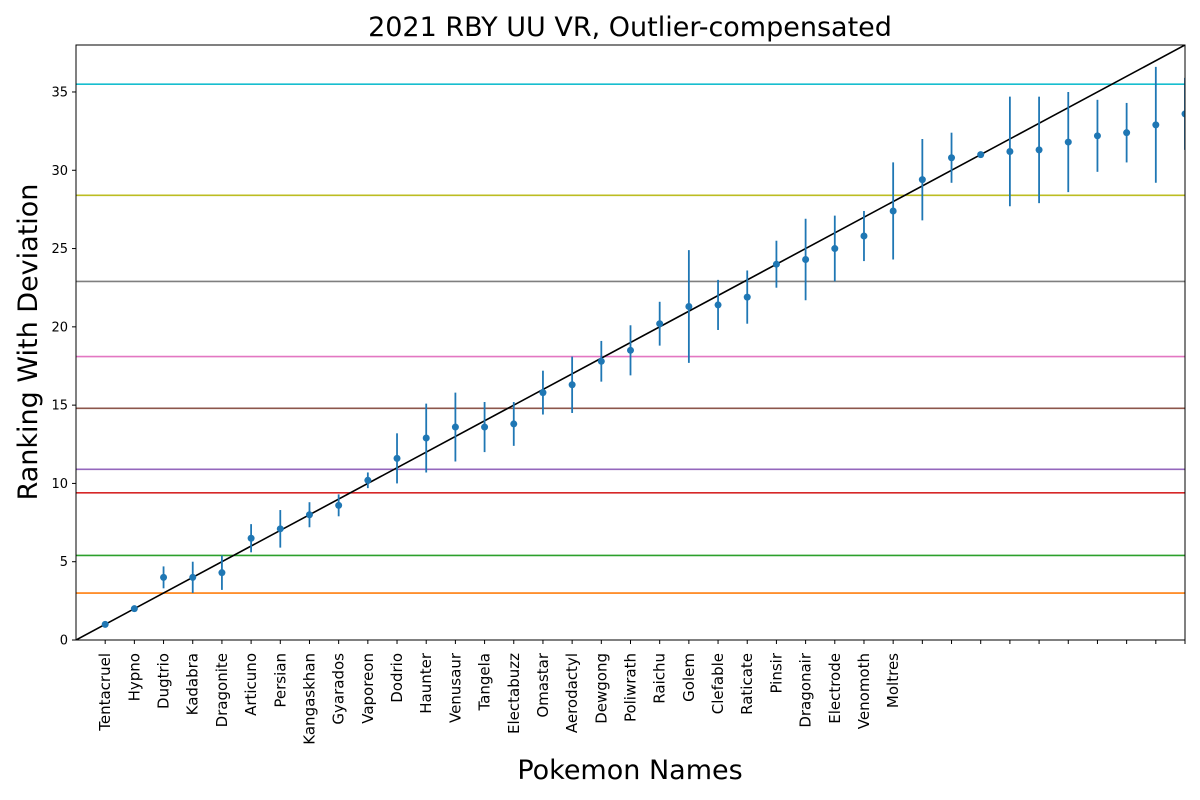  Describe the element at coordinates (660, 678) in the screenshot. I see `x-tick-label: Raichu` at that location.